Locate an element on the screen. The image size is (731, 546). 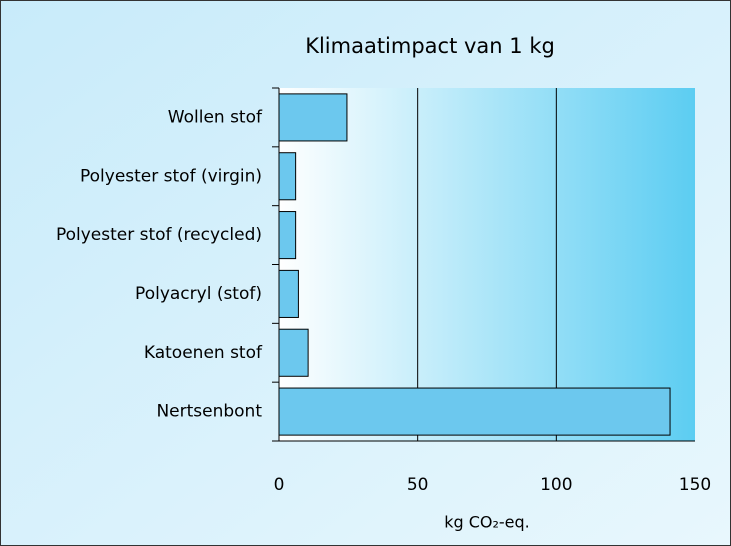
x-axis-label: kg CO₂-eq. is located at coordinates (487, 522).